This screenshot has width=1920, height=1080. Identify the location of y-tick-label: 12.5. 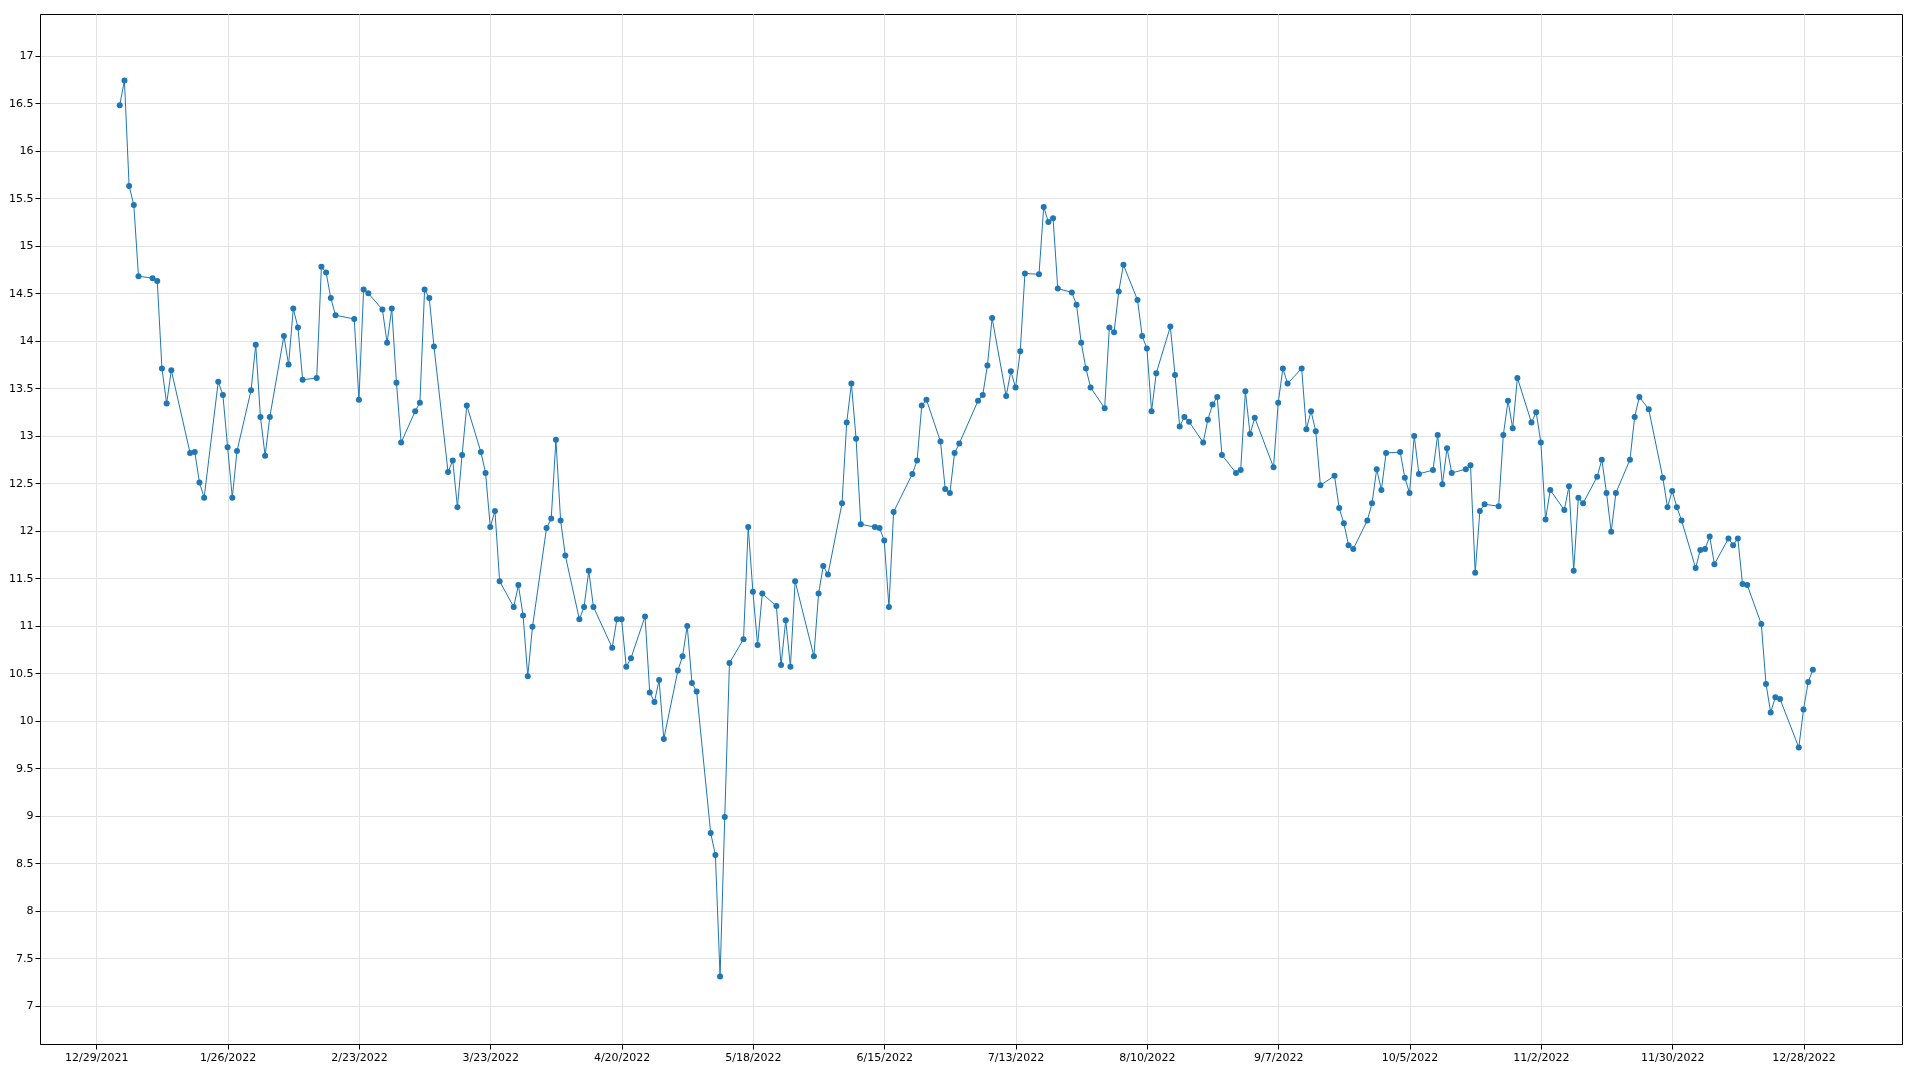
(21, 483).